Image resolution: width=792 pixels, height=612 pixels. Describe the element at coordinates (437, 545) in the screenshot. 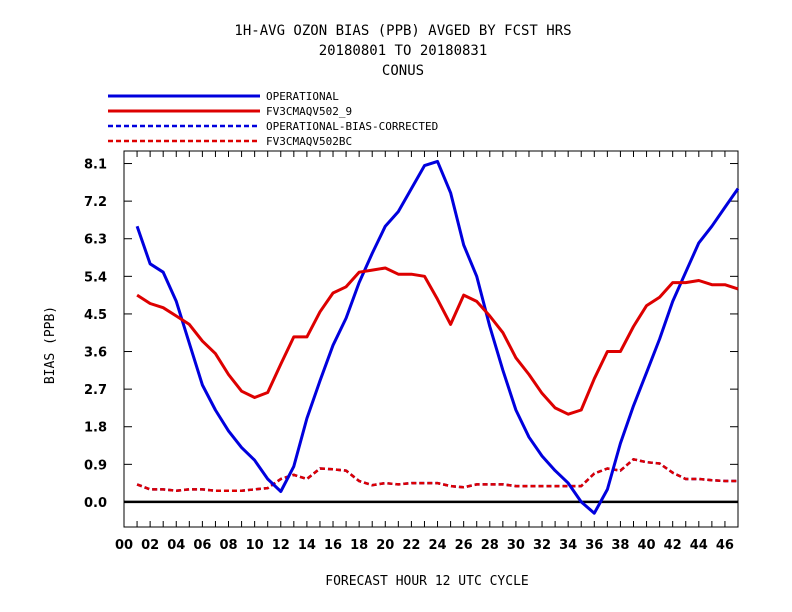

I see `x-tick-label: 24` at that location.